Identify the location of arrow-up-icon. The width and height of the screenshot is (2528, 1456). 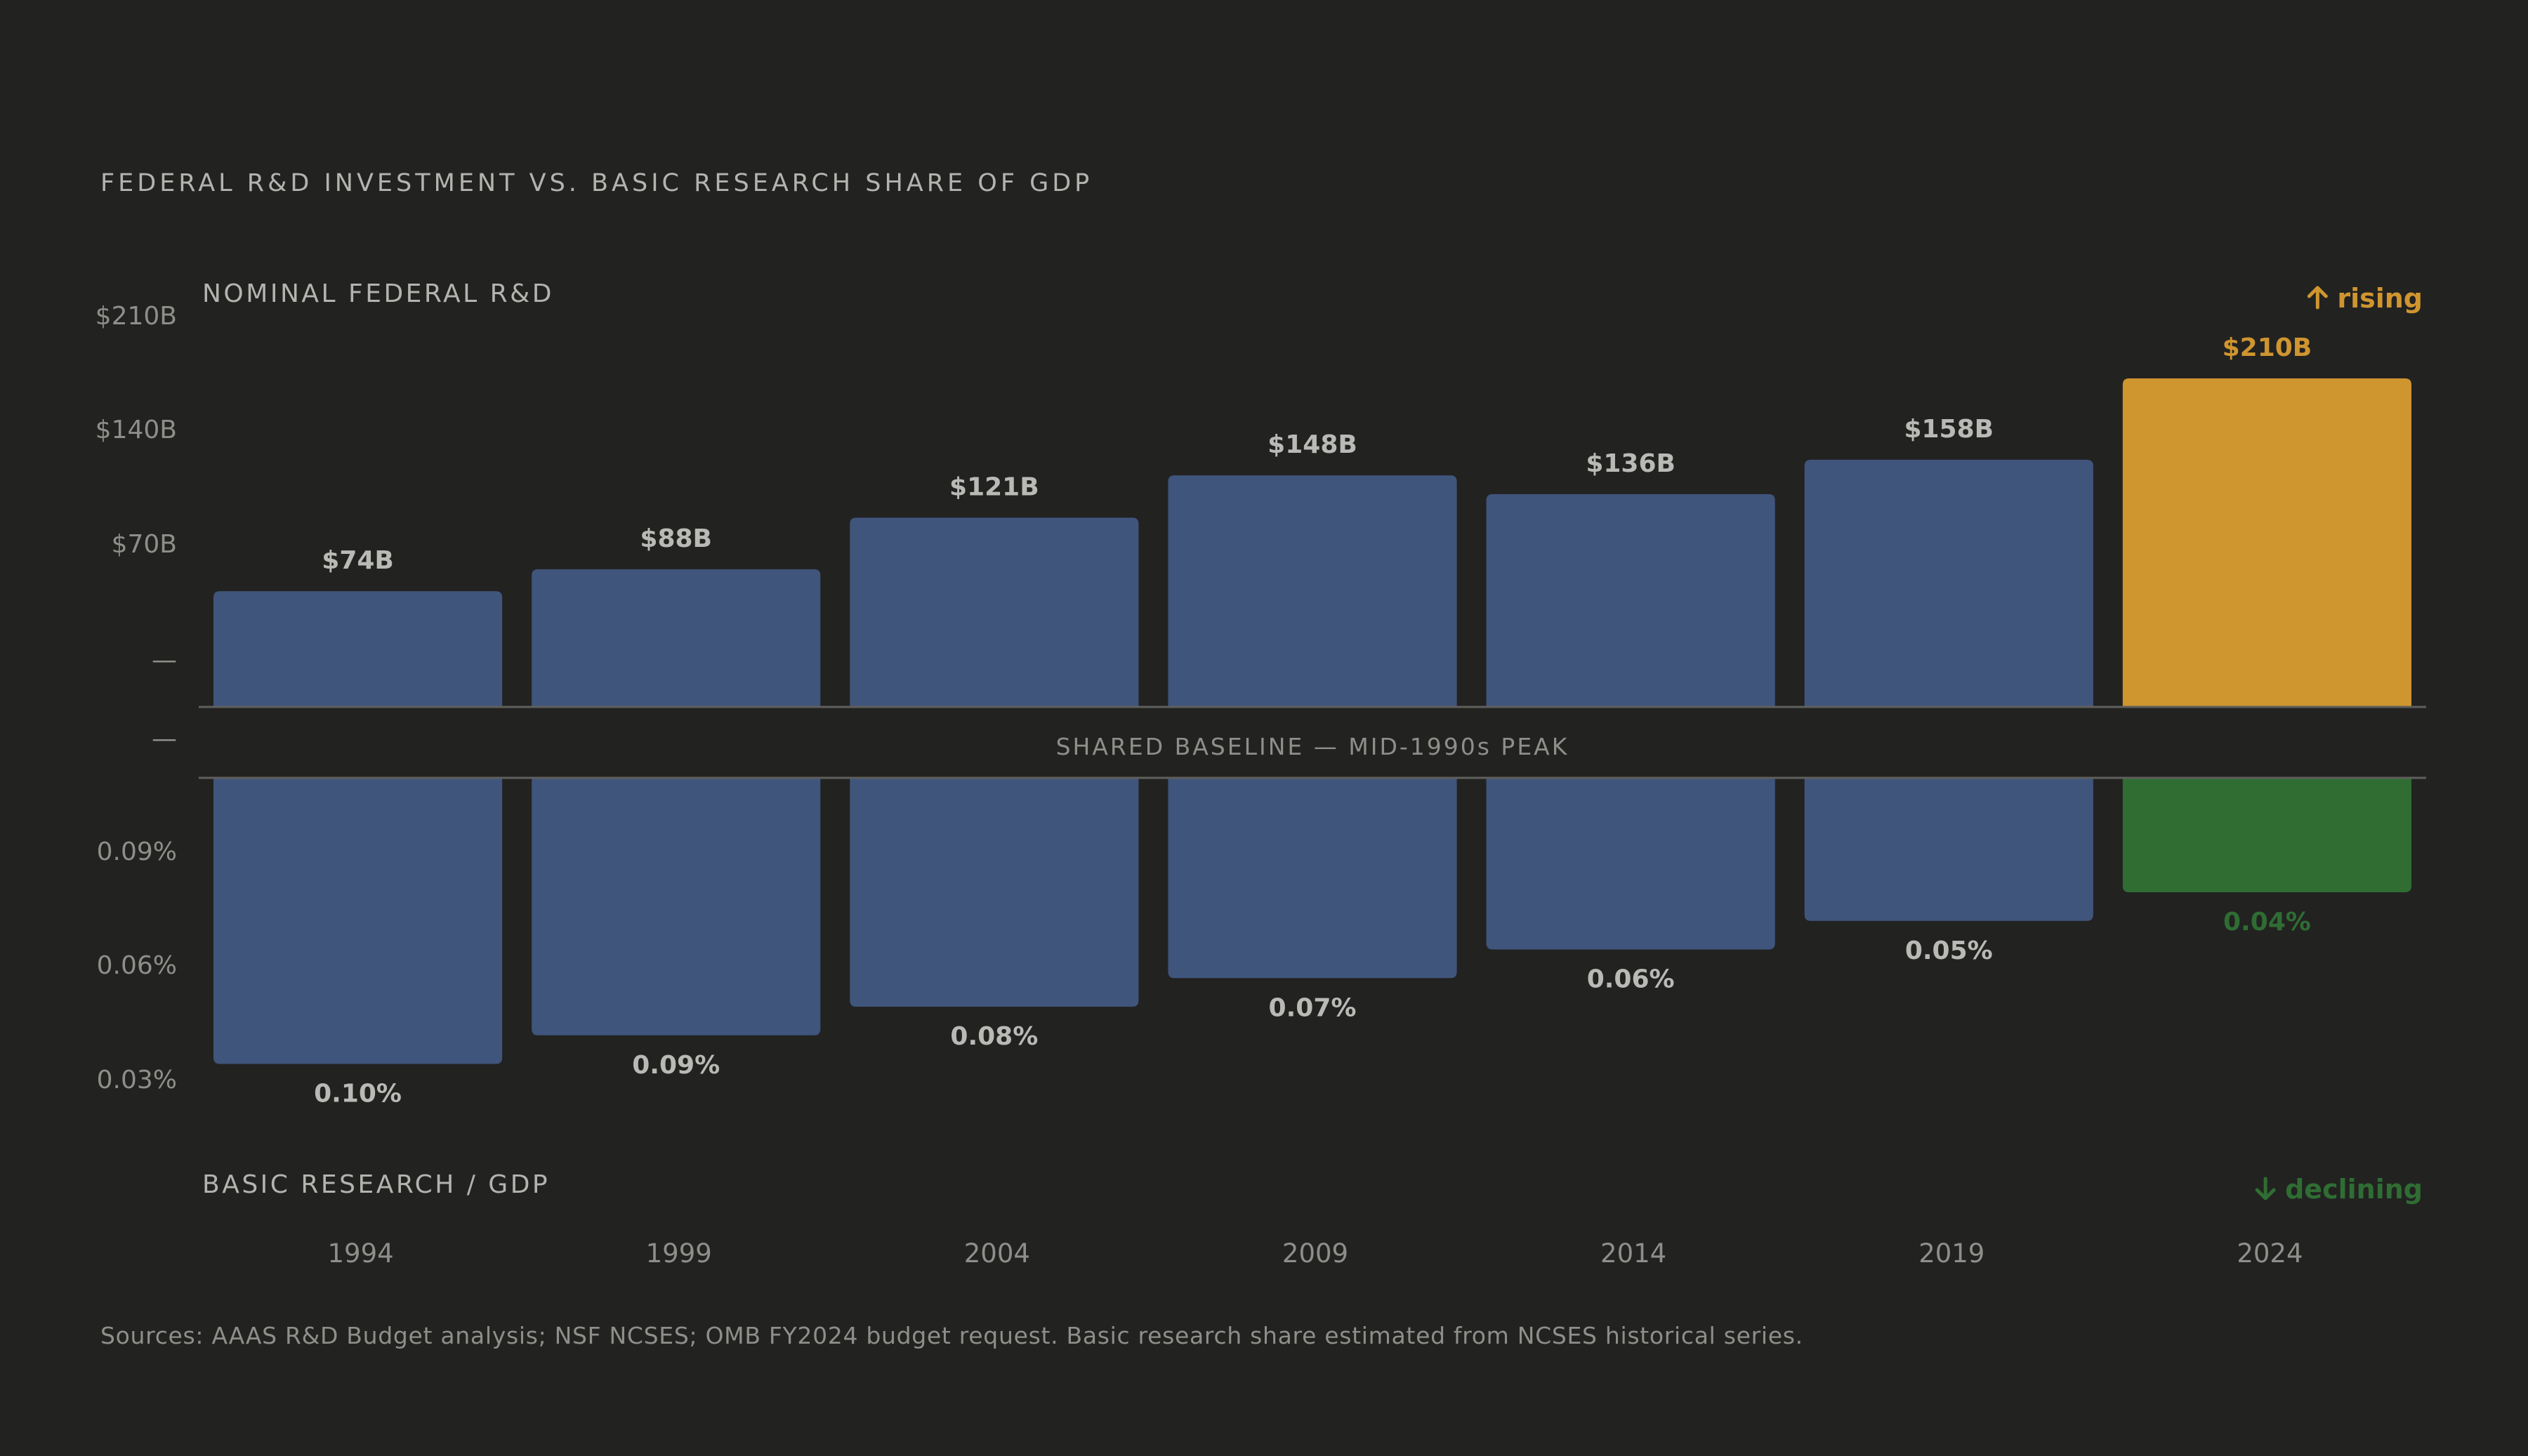
(2317, 298).